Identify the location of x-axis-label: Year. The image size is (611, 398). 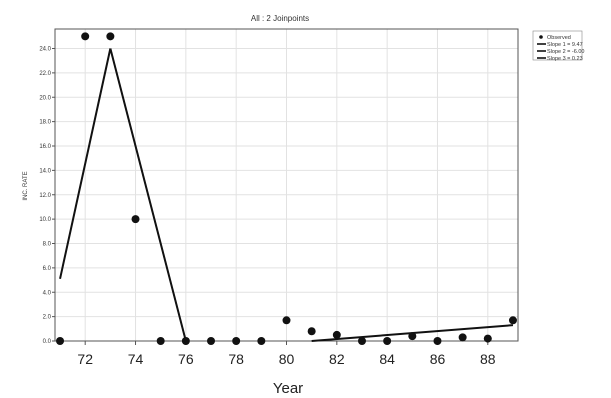
(288, 388).